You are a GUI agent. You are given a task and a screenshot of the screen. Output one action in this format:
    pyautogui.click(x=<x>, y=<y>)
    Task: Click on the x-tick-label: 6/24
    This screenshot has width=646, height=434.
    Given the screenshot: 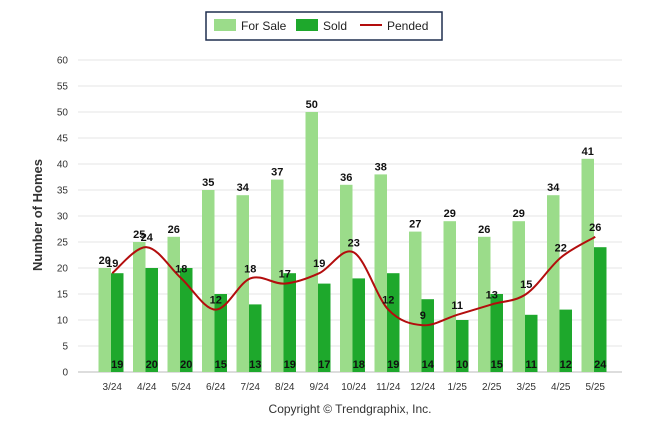 What is the action you would take?
    pyautogui.click(x=216, y=387)
    